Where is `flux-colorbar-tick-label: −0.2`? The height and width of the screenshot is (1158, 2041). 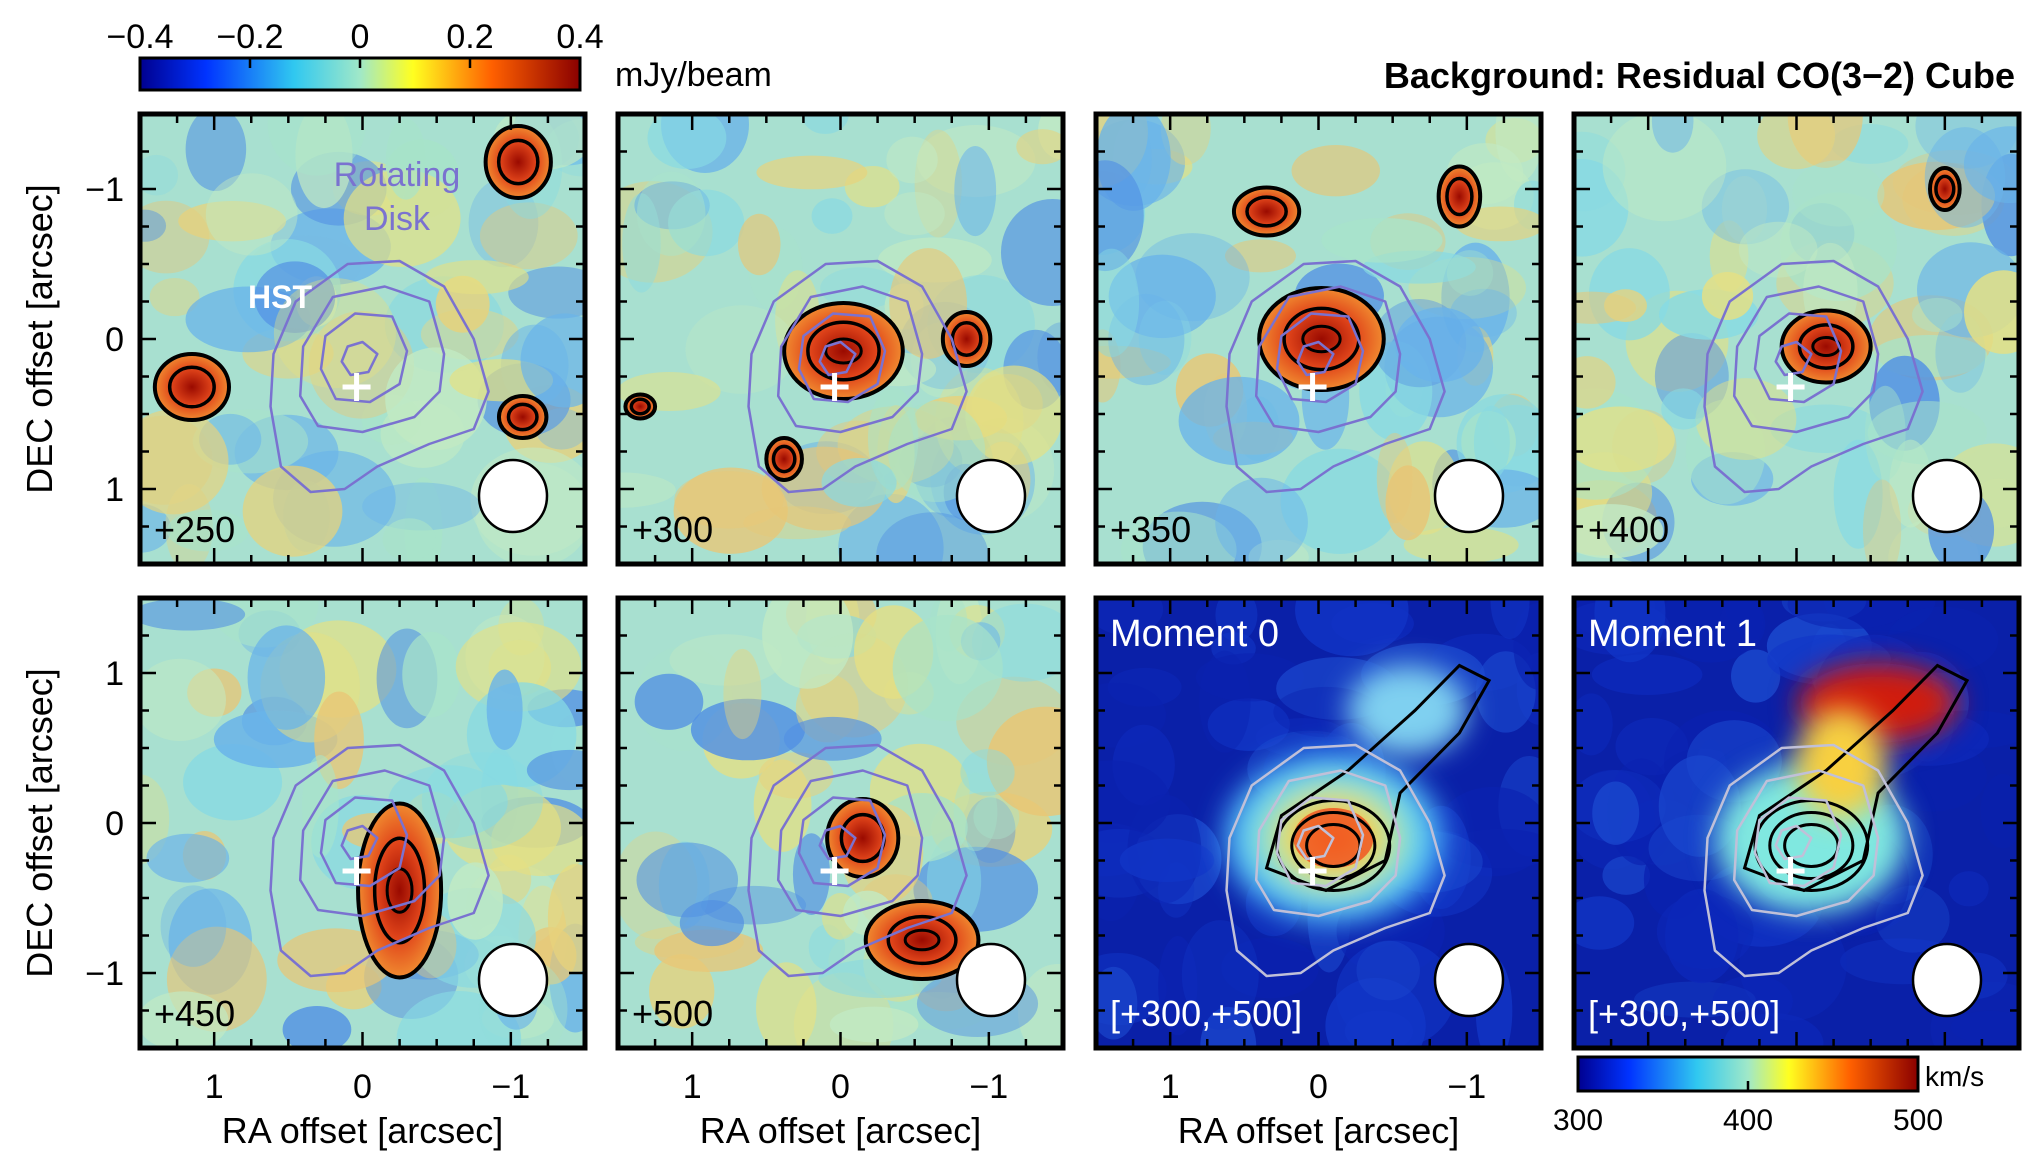
flux-colorbar-tick-label: −0.2 is located at coordinates (249, 37).